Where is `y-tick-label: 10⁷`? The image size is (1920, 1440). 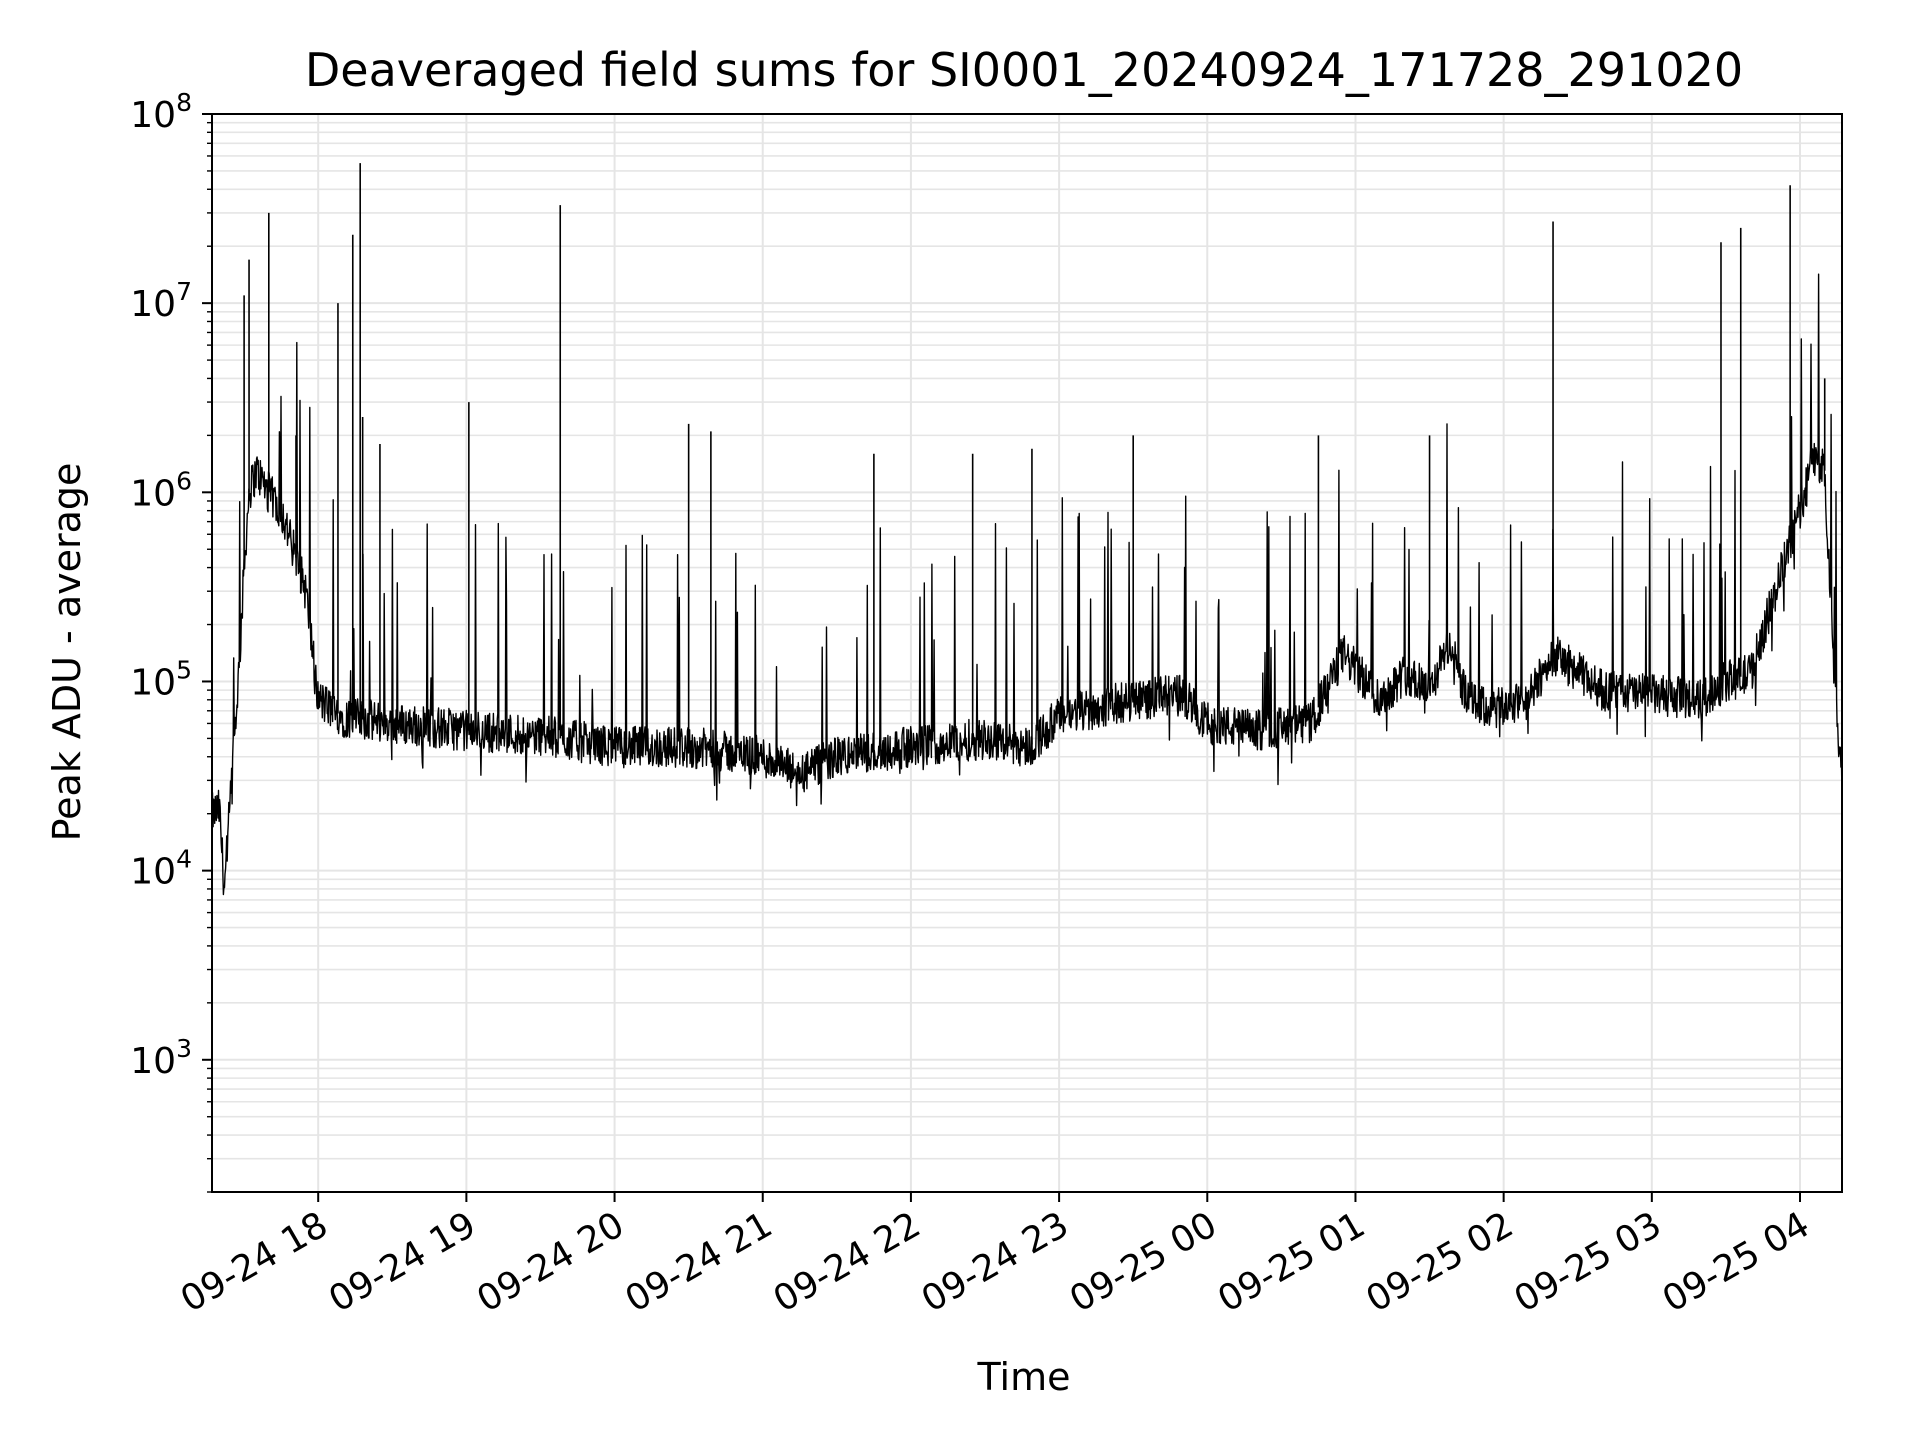 y-tick-label: 10⁷ is located at coordinates (161, 301).